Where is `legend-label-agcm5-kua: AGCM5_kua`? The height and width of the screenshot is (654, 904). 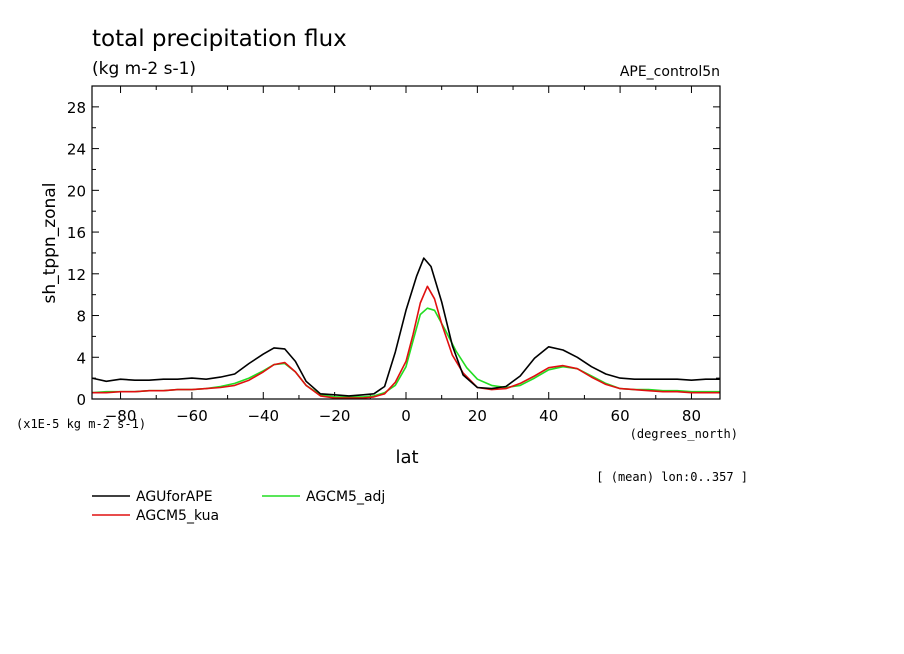
legend-label-agcm5-kua: AGCM5_kua is located at coordinates (177, 516).